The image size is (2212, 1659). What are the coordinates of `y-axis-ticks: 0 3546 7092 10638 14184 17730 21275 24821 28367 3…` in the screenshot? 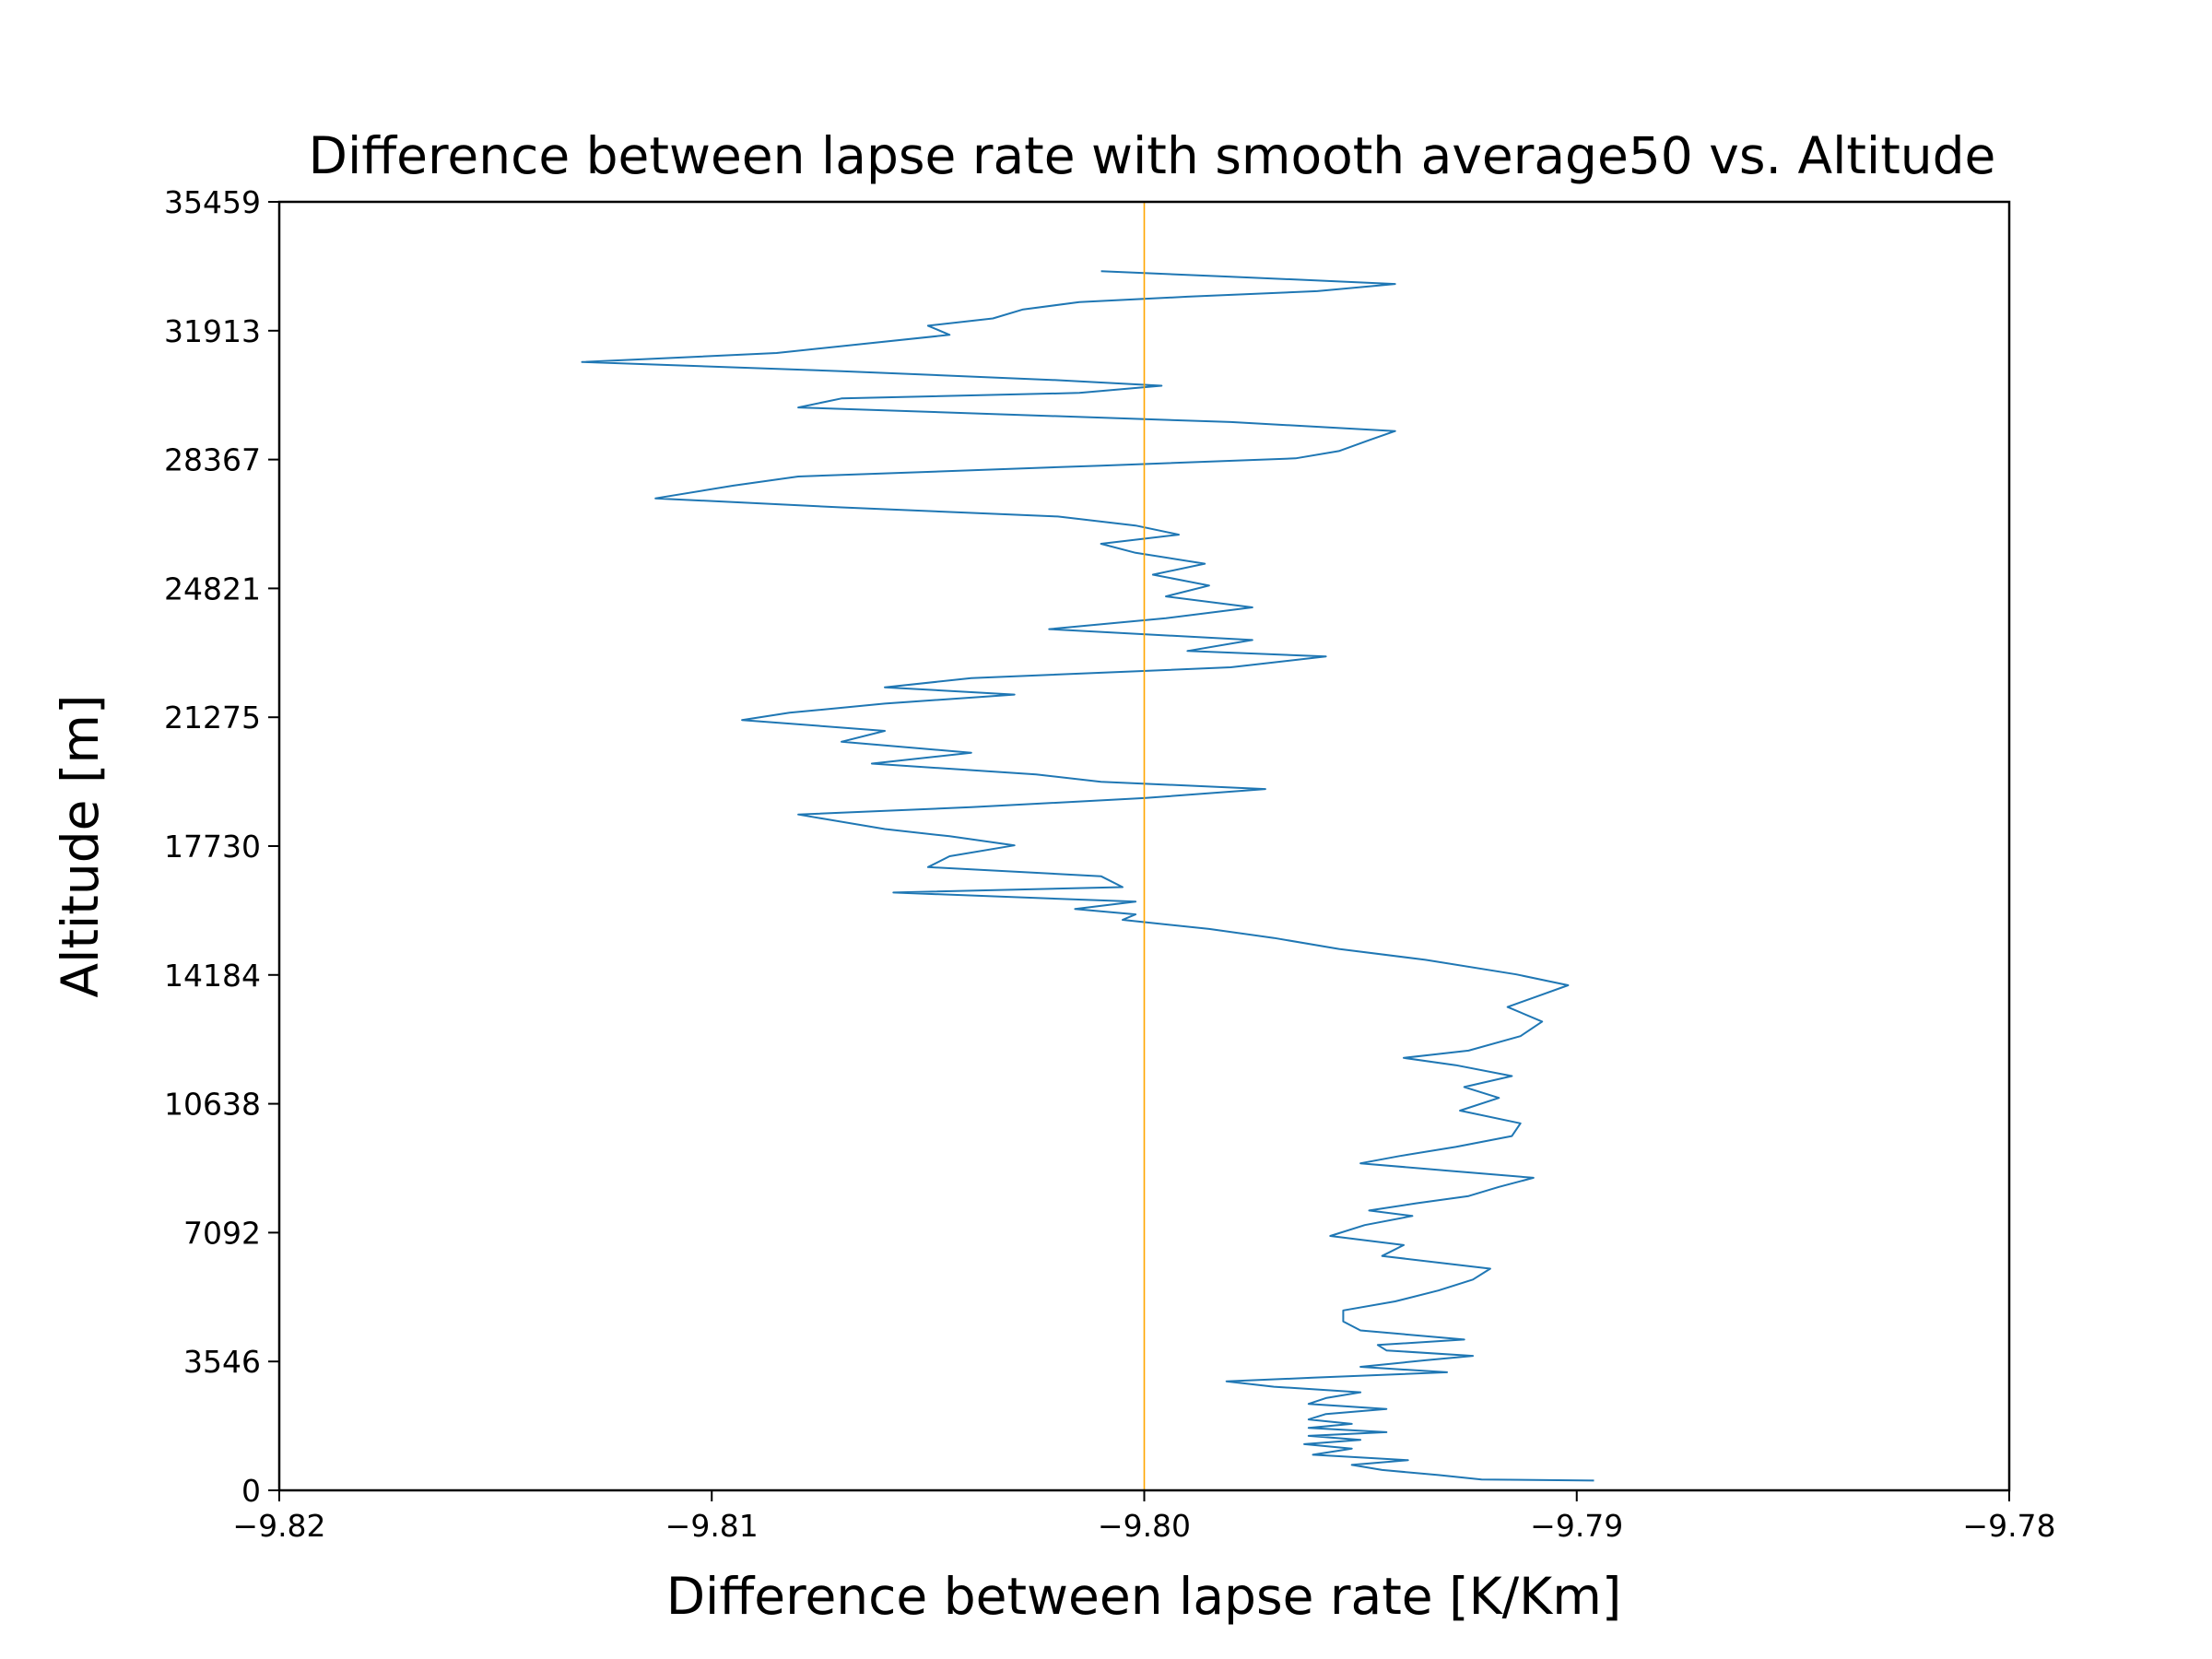 It's located at (221, 846).